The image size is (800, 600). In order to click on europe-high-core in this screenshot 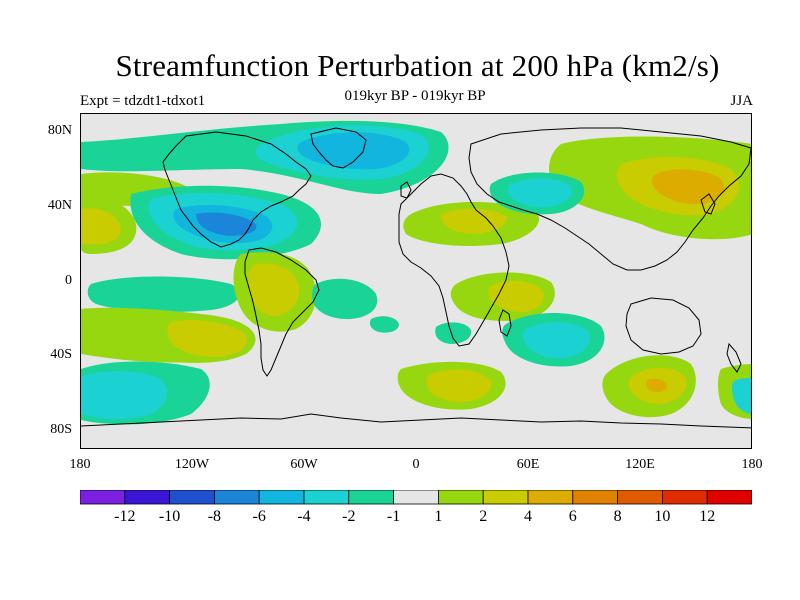, I will do `click(473, 221)`.